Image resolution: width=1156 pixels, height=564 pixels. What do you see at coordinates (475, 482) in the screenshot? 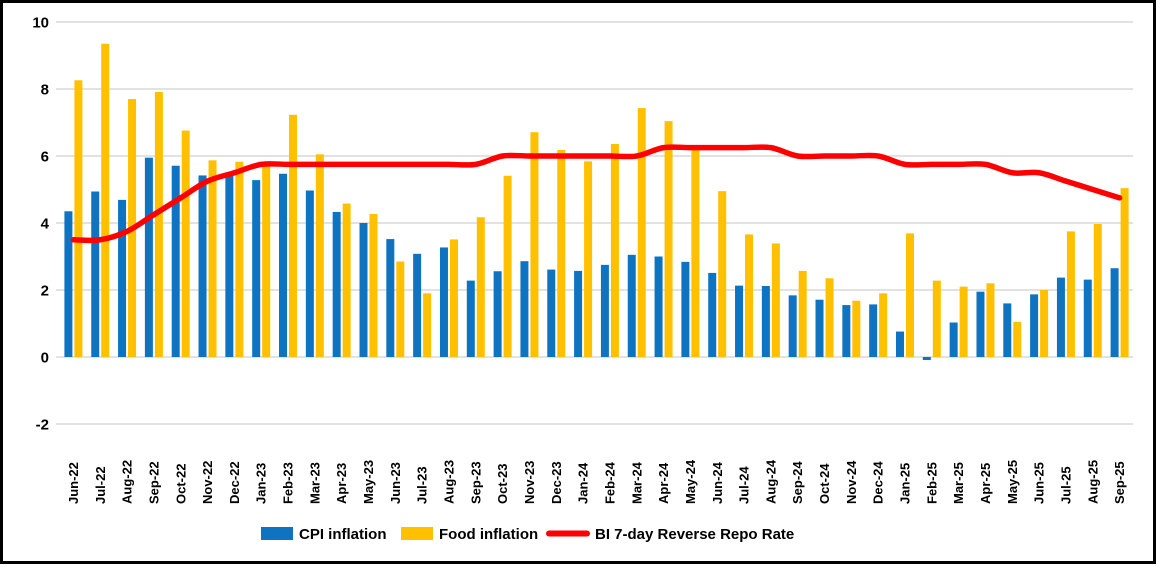
I see `x-tick-label-sep-23: Sep-23` at bounding box center [475, 482].